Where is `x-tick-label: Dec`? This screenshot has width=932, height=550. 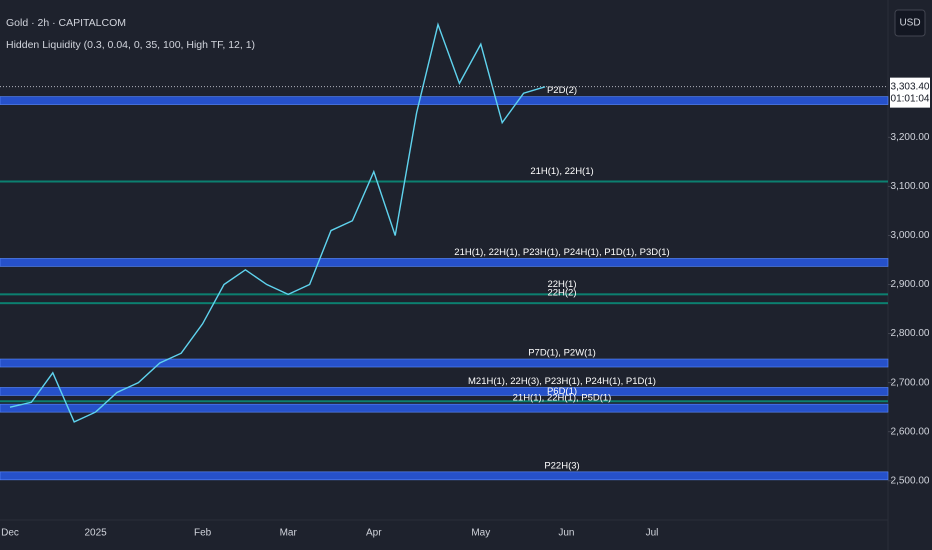
x-tick-label: Dec is located at coordinates (10, 533).